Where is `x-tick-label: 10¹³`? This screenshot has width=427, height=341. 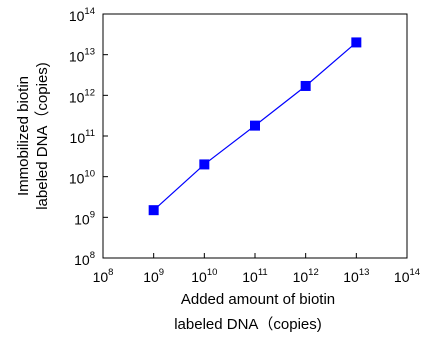
x-tick-label: 10¹³ is located at coordinates (356, 276).